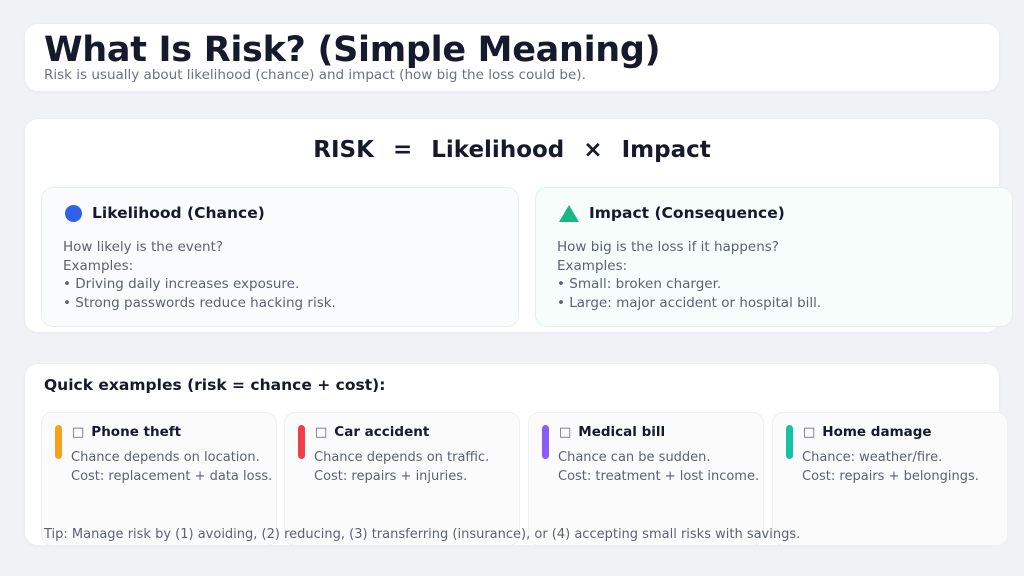 The height and width of the screenshot is (576, 1024). What do you see at coordinates (659, 476) in the screenshot?
I see `example-medical-bill-cost: Cost: treatment + lost income.` at bounding box center [659, 476].